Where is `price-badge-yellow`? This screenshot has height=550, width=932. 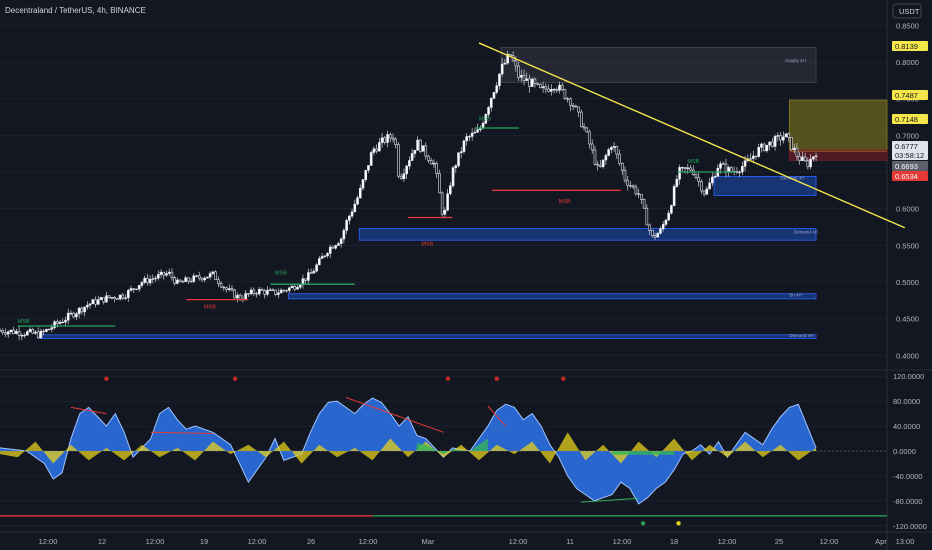
price-badge-yellow is located at coordinates (910, 95).